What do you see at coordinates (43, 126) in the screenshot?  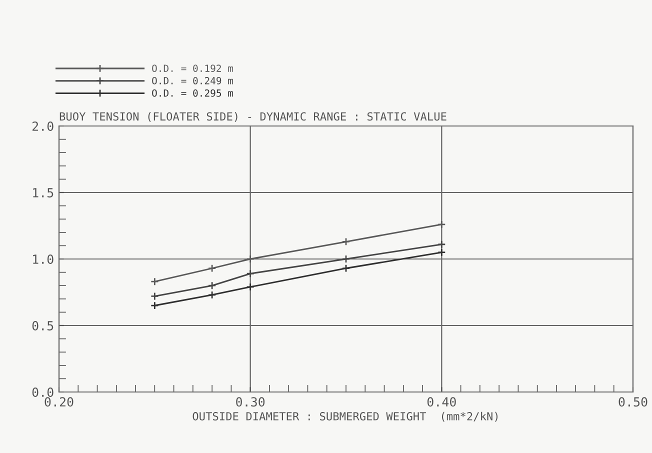 I see `y-tick-label: 2.0` at bounding box center [43, 126].